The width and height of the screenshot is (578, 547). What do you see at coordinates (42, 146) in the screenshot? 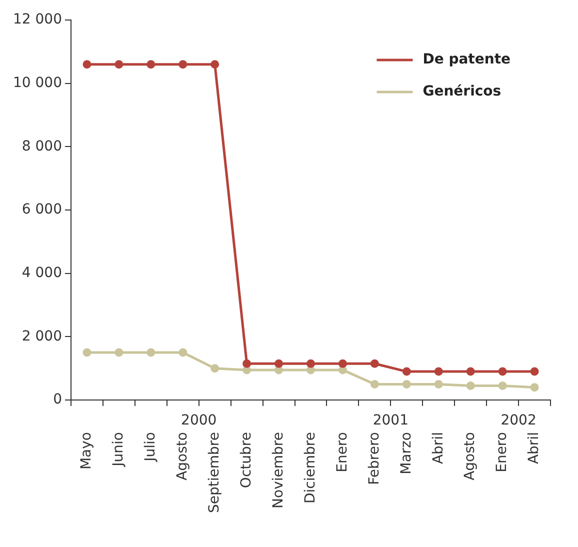
I see `y-tick-label: 8 000` at bounding box center [42, 146].